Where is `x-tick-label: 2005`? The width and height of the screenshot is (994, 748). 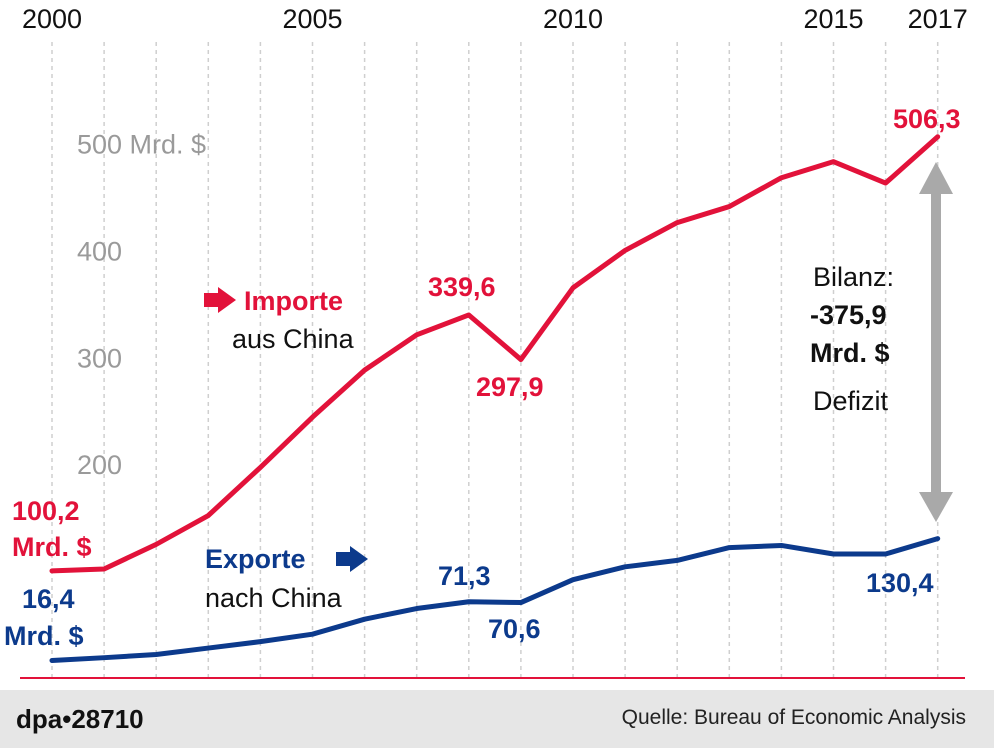 x-tick-label: 2005 is located at coordinates (312, 19).